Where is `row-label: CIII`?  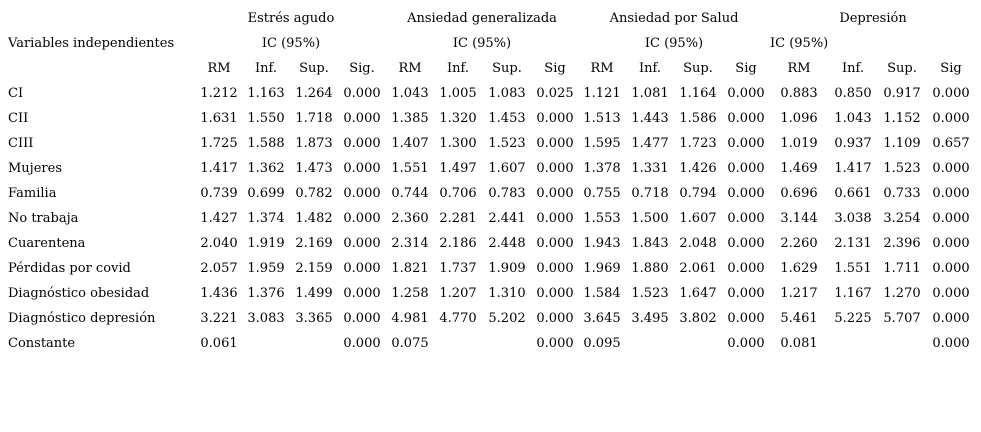 row-label: CIII is located at coordinates (21, 143).